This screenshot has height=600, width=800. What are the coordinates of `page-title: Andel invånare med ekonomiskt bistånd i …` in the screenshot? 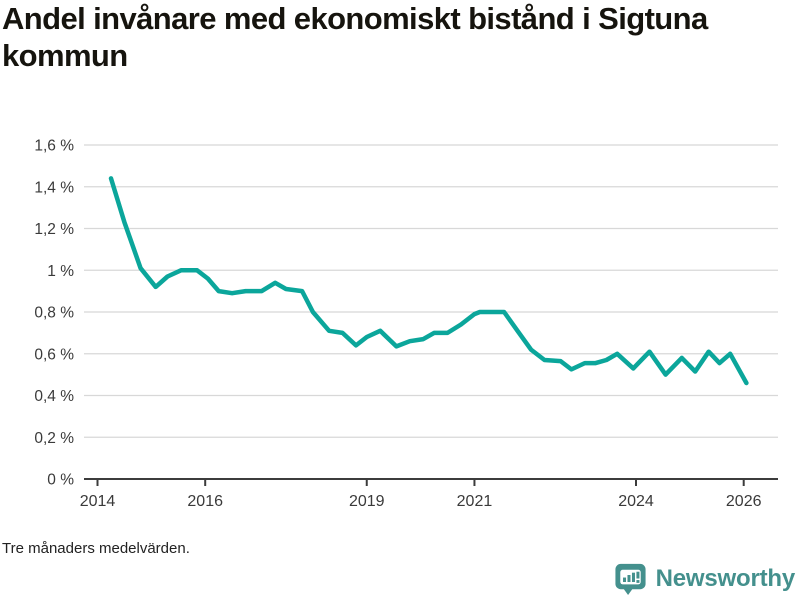 It's located at (355, 37).